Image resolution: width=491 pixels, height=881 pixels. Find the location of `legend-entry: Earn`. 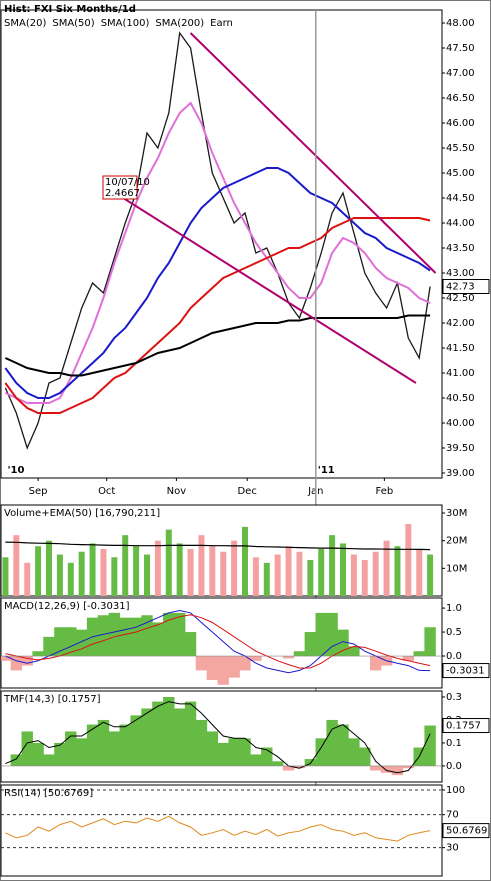

legend-entry: Earn is located at coordinates (221, 23).